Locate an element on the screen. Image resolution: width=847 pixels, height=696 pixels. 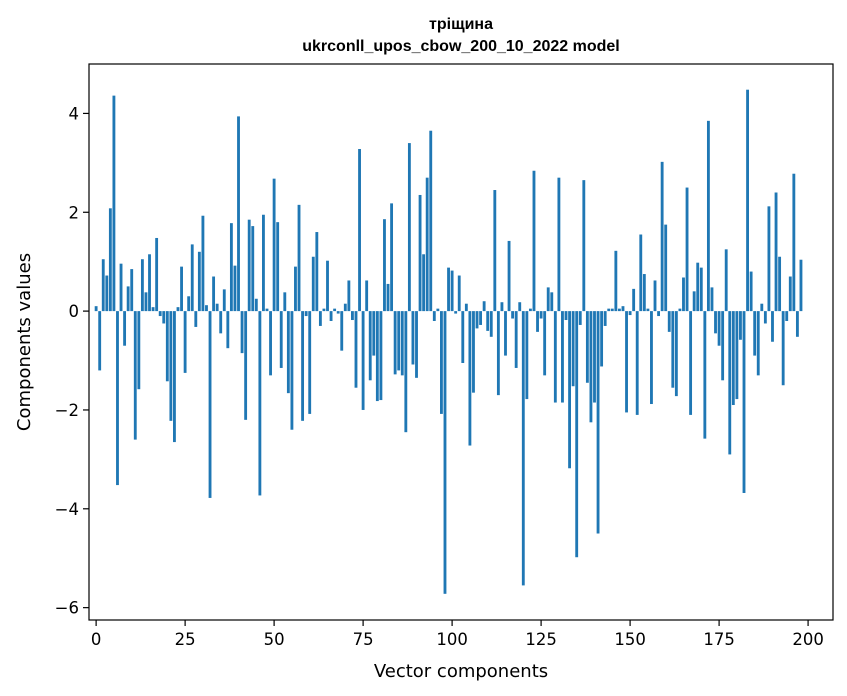
y-axis-label: Components values is located at coordinates (24, 342).